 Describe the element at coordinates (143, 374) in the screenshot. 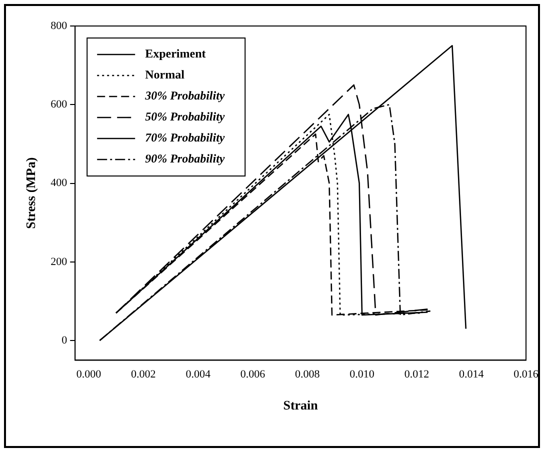

I see `x-tick-label: 0.002` at that location.